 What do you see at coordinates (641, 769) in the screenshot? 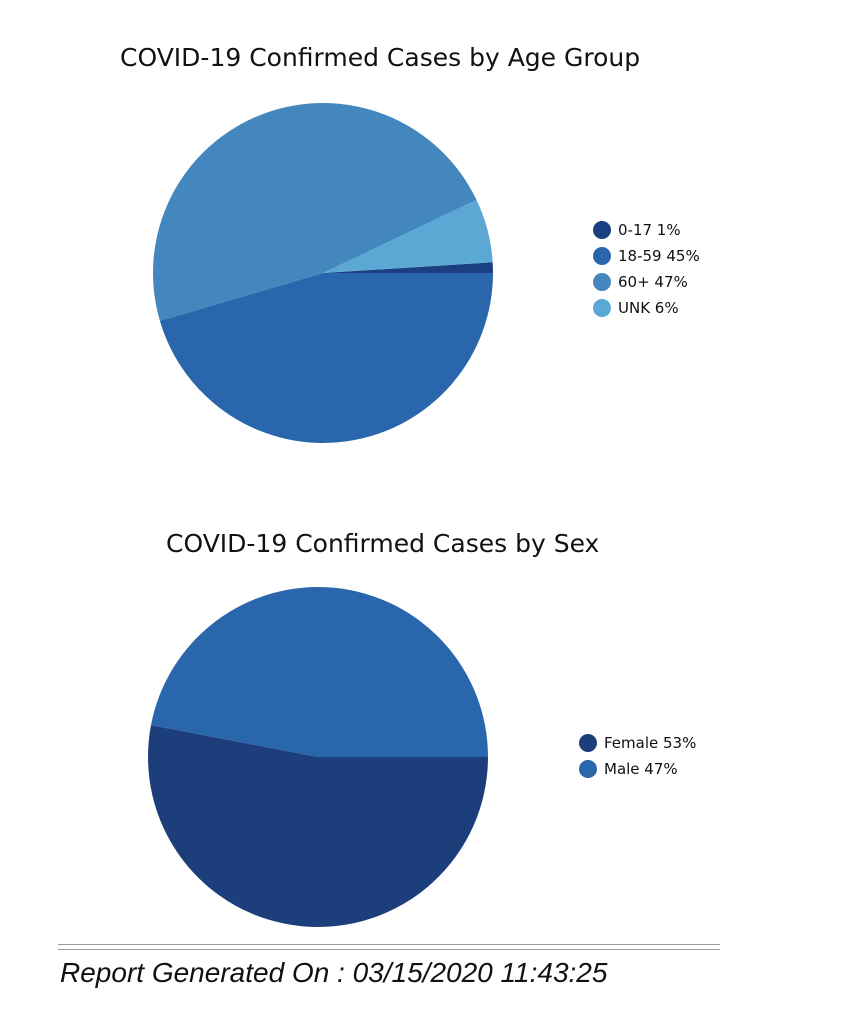
I see `legend-label: Male 47%` at bounding box center [641, 769].